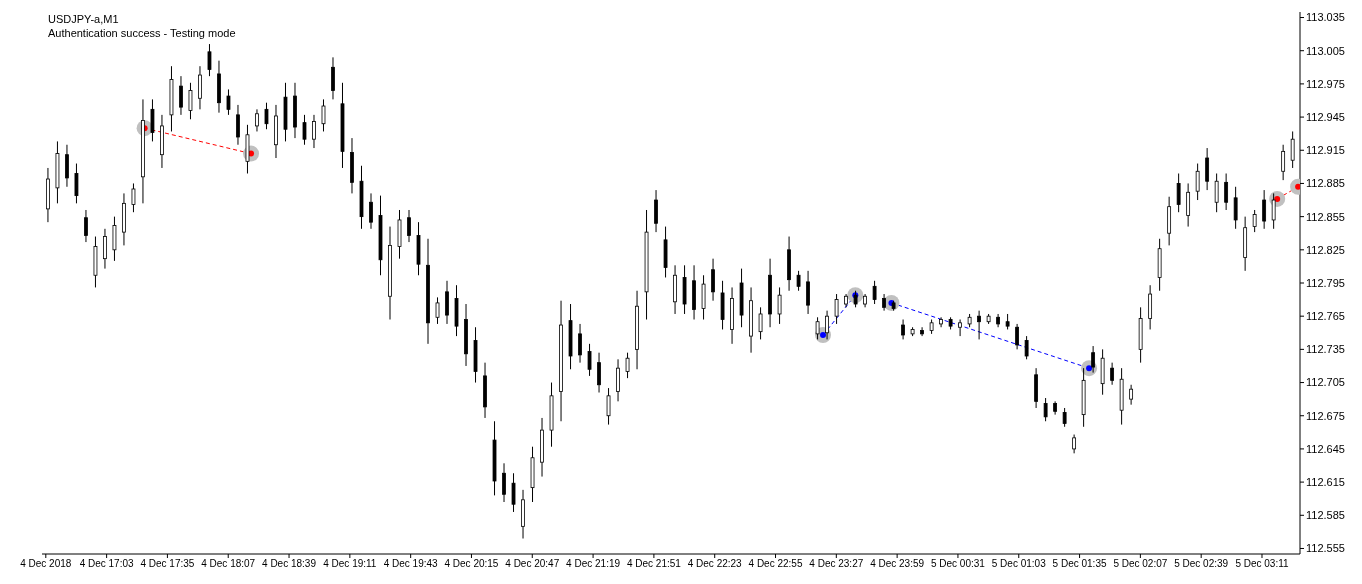  What do you see at coordinates (1325, 382) in the screenshot?
I see `y-tick-label: 112.705` at bounding box center [1325, 382].